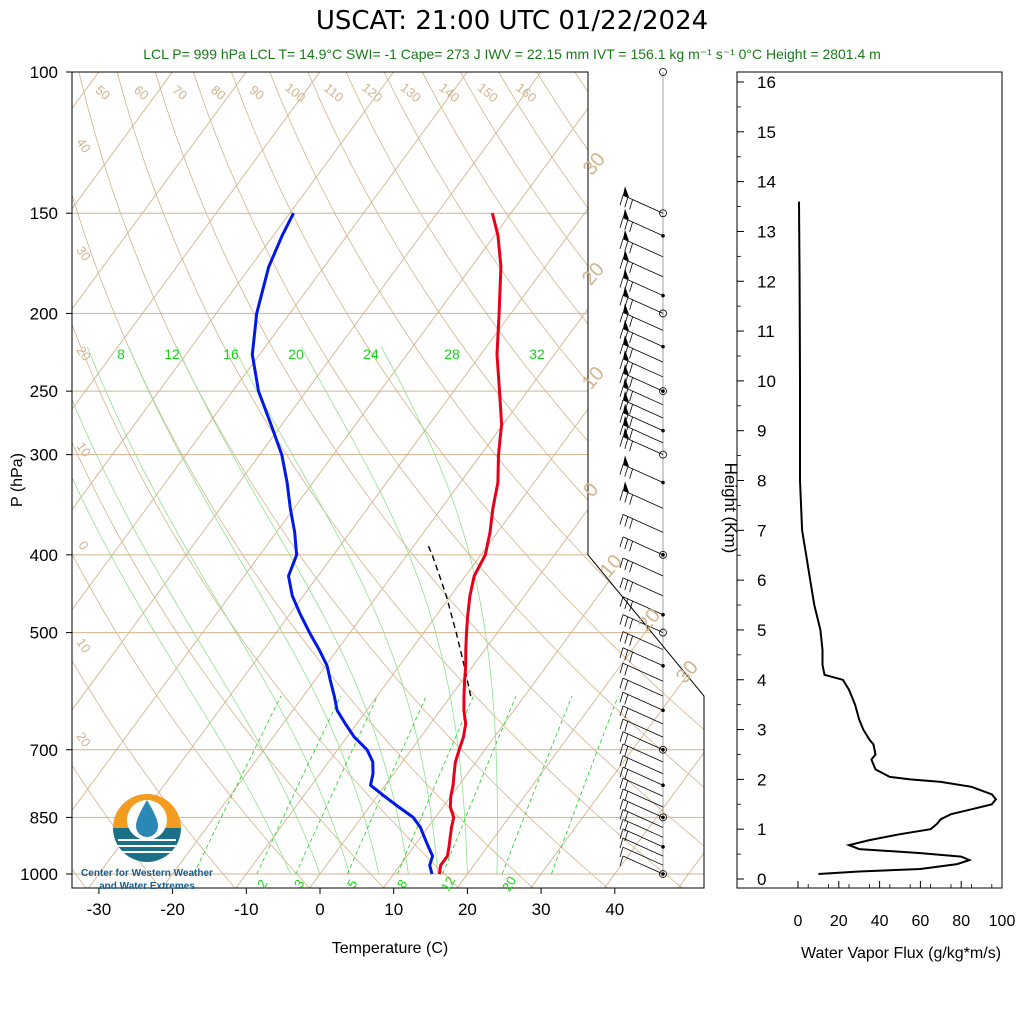 The height and width of the screenshot is (1024, 1024). Describe the element at coordinates (141, 92) in the screenshot. I see `isotherm-label: 60` at that location.